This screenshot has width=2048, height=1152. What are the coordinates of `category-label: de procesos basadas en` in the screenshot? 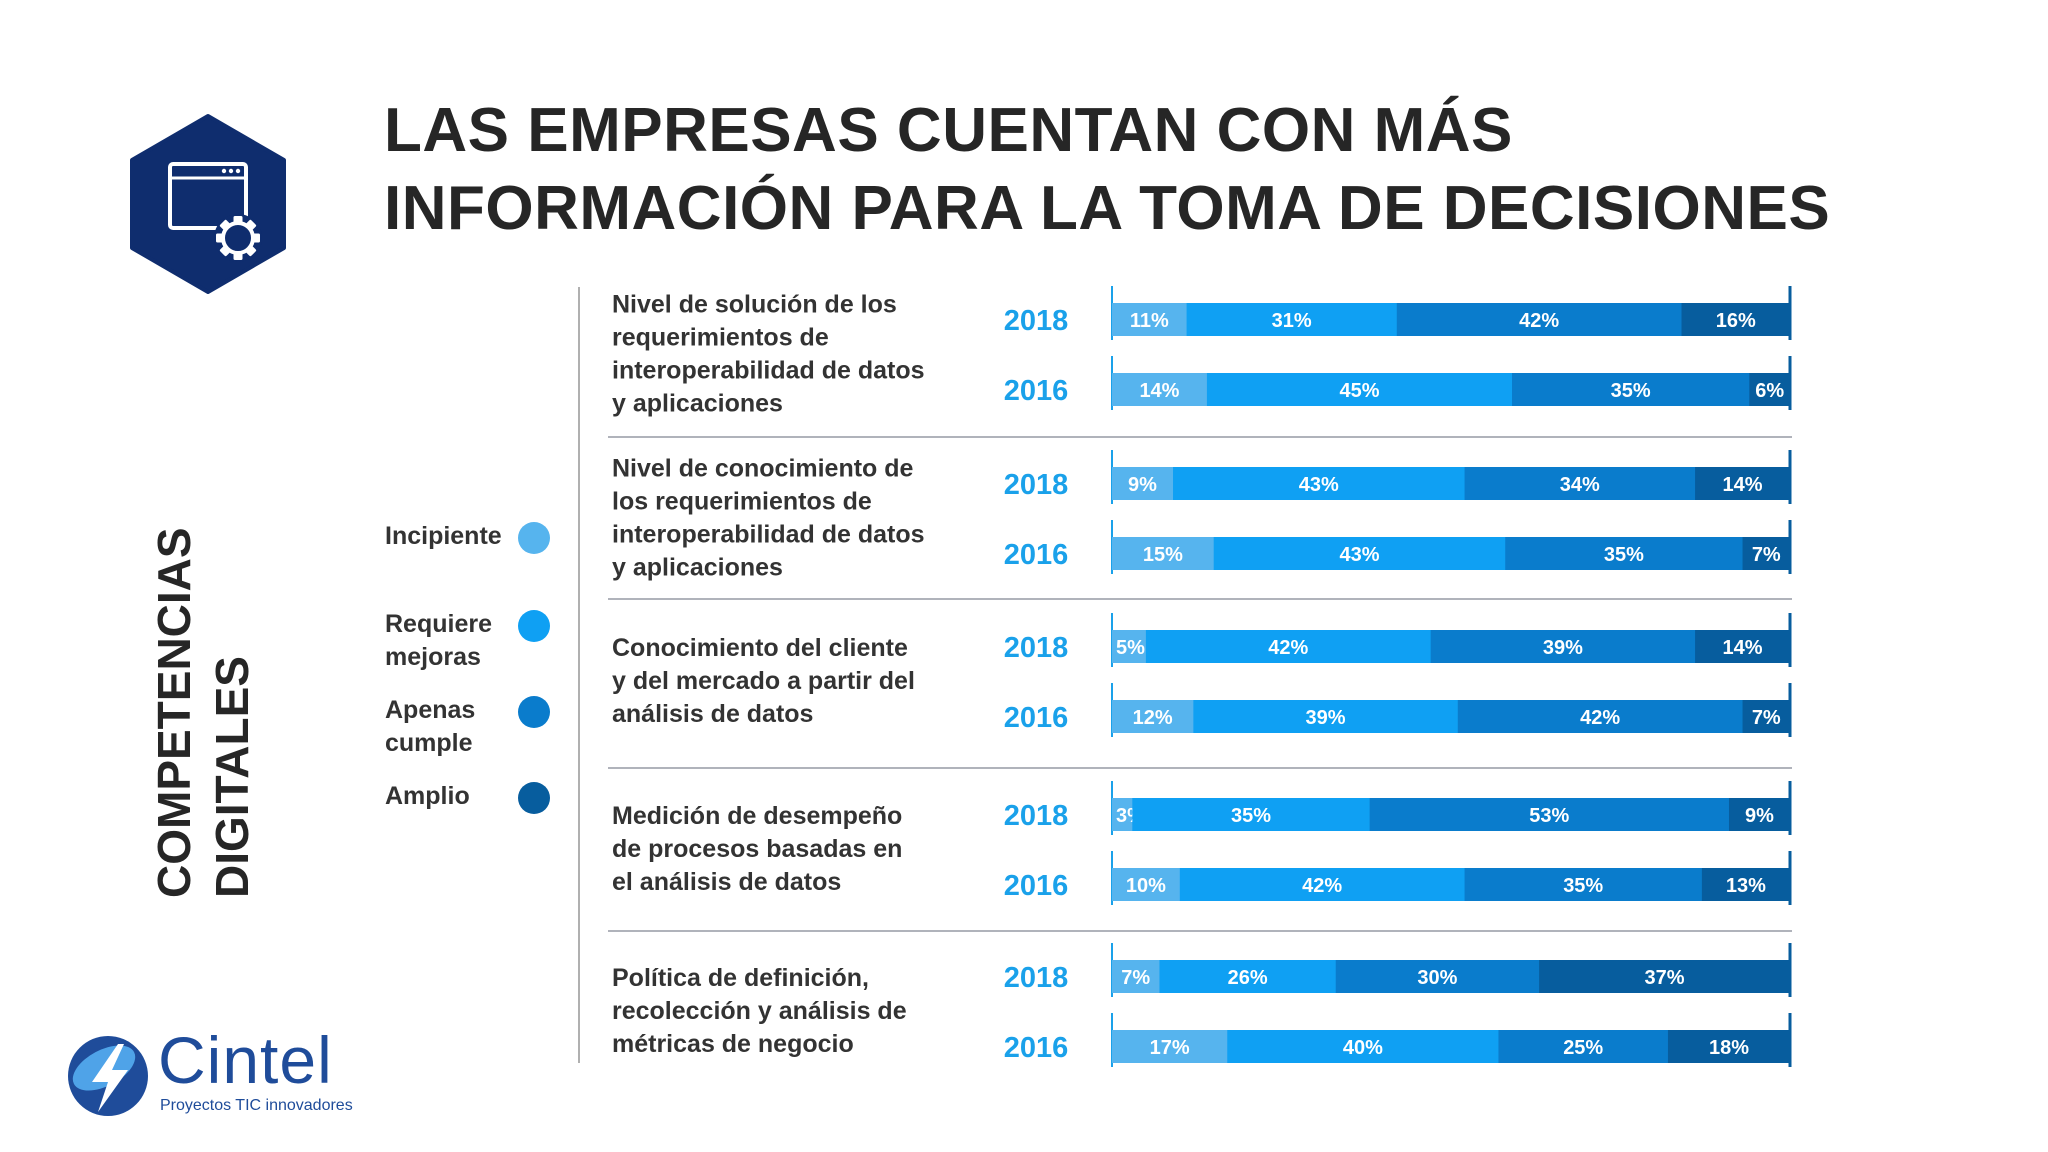 It's located at (757, 849).